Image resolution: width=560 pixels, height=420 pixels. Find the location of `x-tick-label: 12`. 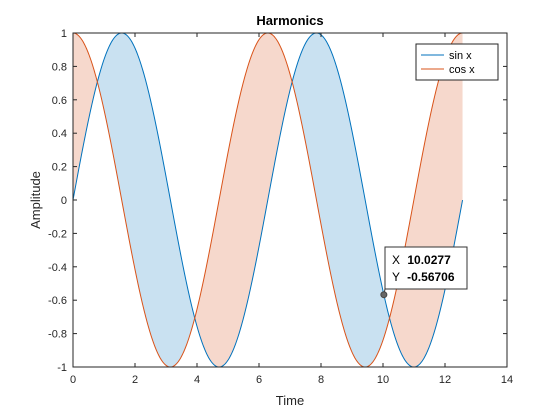

x-tick-label: 12 is located at coordinates (445, 380).